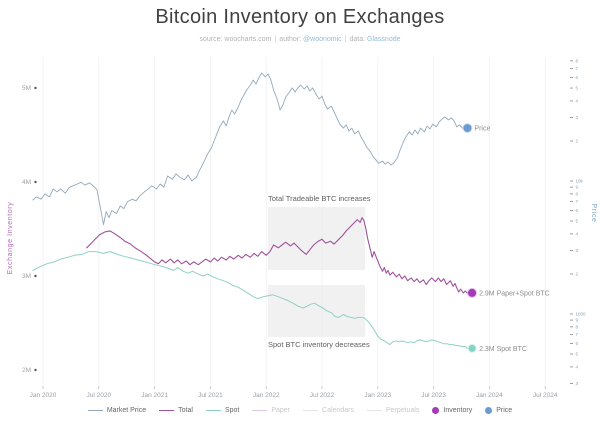 The image size is (600, 429). I want to click on legend-label: Inventory, so click(458, 410).